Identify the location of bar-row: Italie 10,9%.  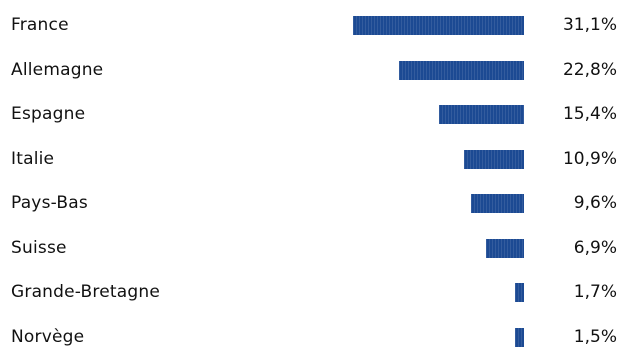
(311, 159).